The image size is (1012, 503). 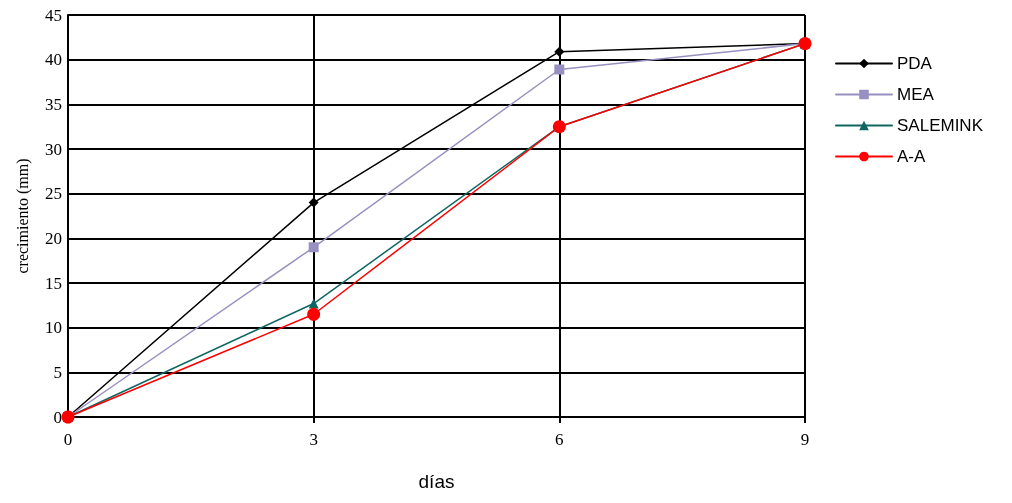 I want to click on y-tick-label: 30, so click(x=53, y=149).